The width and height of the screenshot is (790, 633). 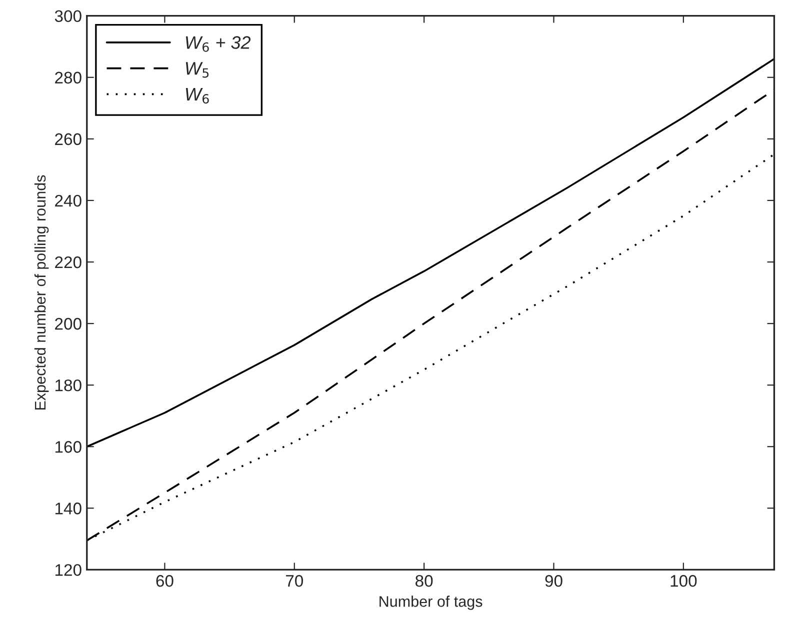 What do you see at coordinates (68, 262) in the screenshot?
I see `y-tick-label: 220` at bounding box center [68, 262].